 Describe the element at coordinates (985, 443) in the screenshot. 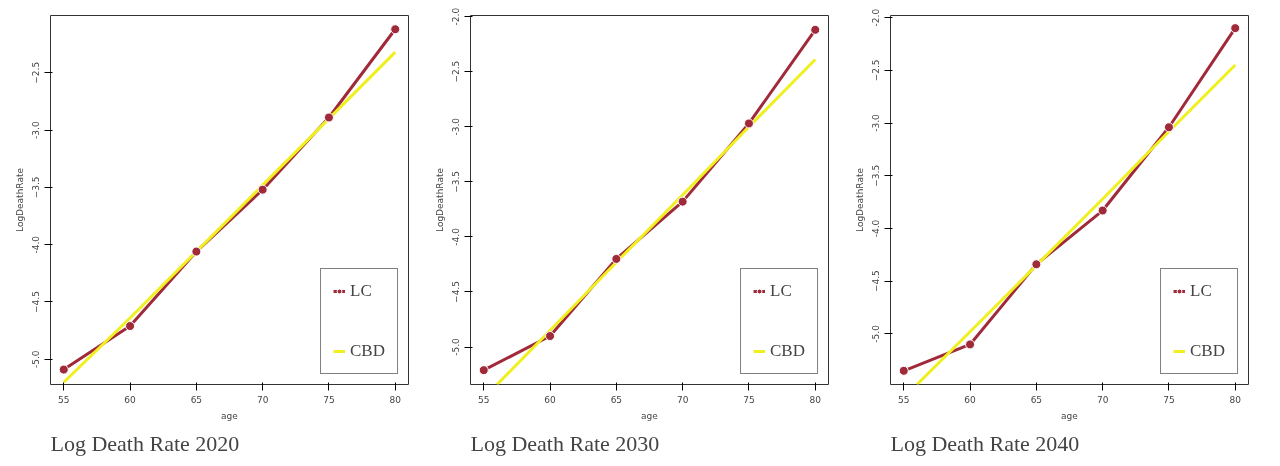

I see `text: Log Death Rate 2040` at that location.